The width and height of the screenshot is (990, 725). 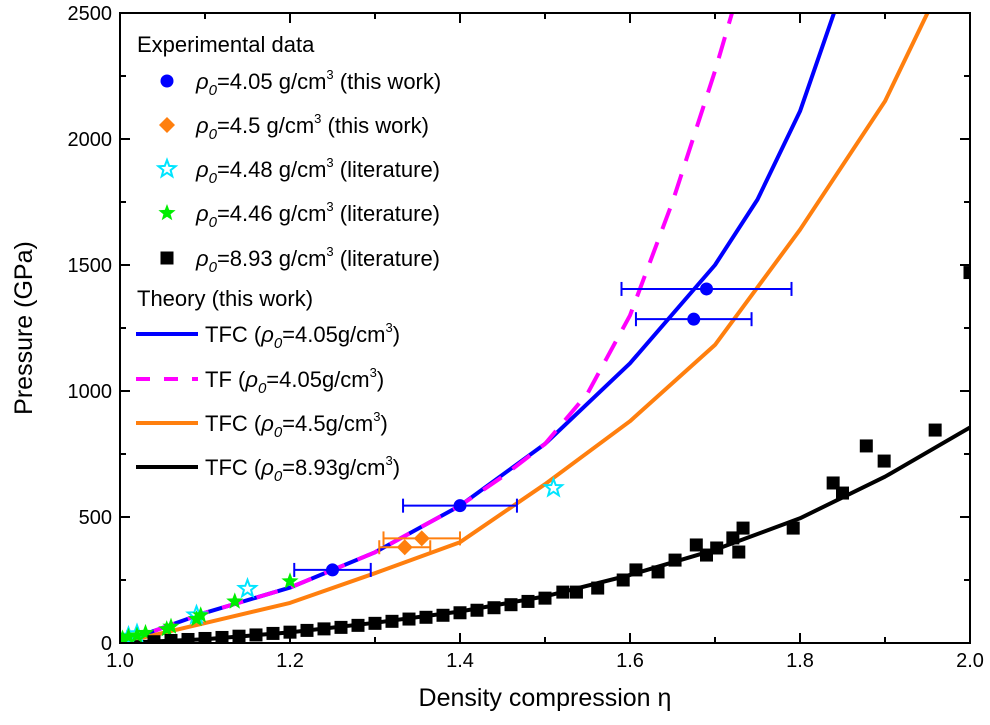 What do you see at coordinates (630, 661) in the screenshot?
I see `x-tick-label: 1.6` at bounding box center [630, 661].